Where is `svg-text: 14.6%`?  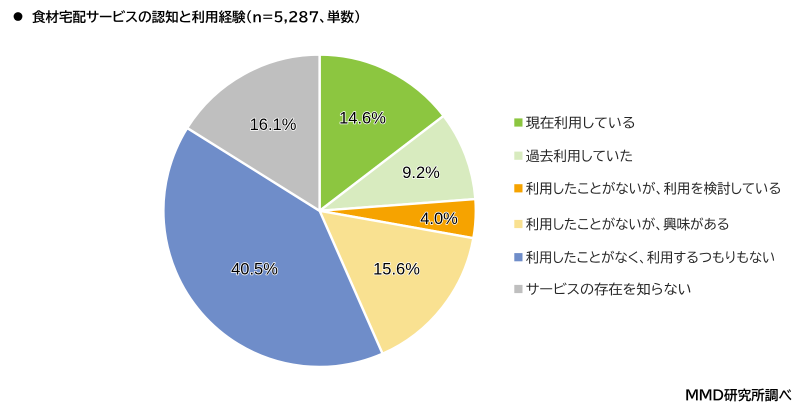 svg-text: 14.6% is located at coordinates (362, 119).